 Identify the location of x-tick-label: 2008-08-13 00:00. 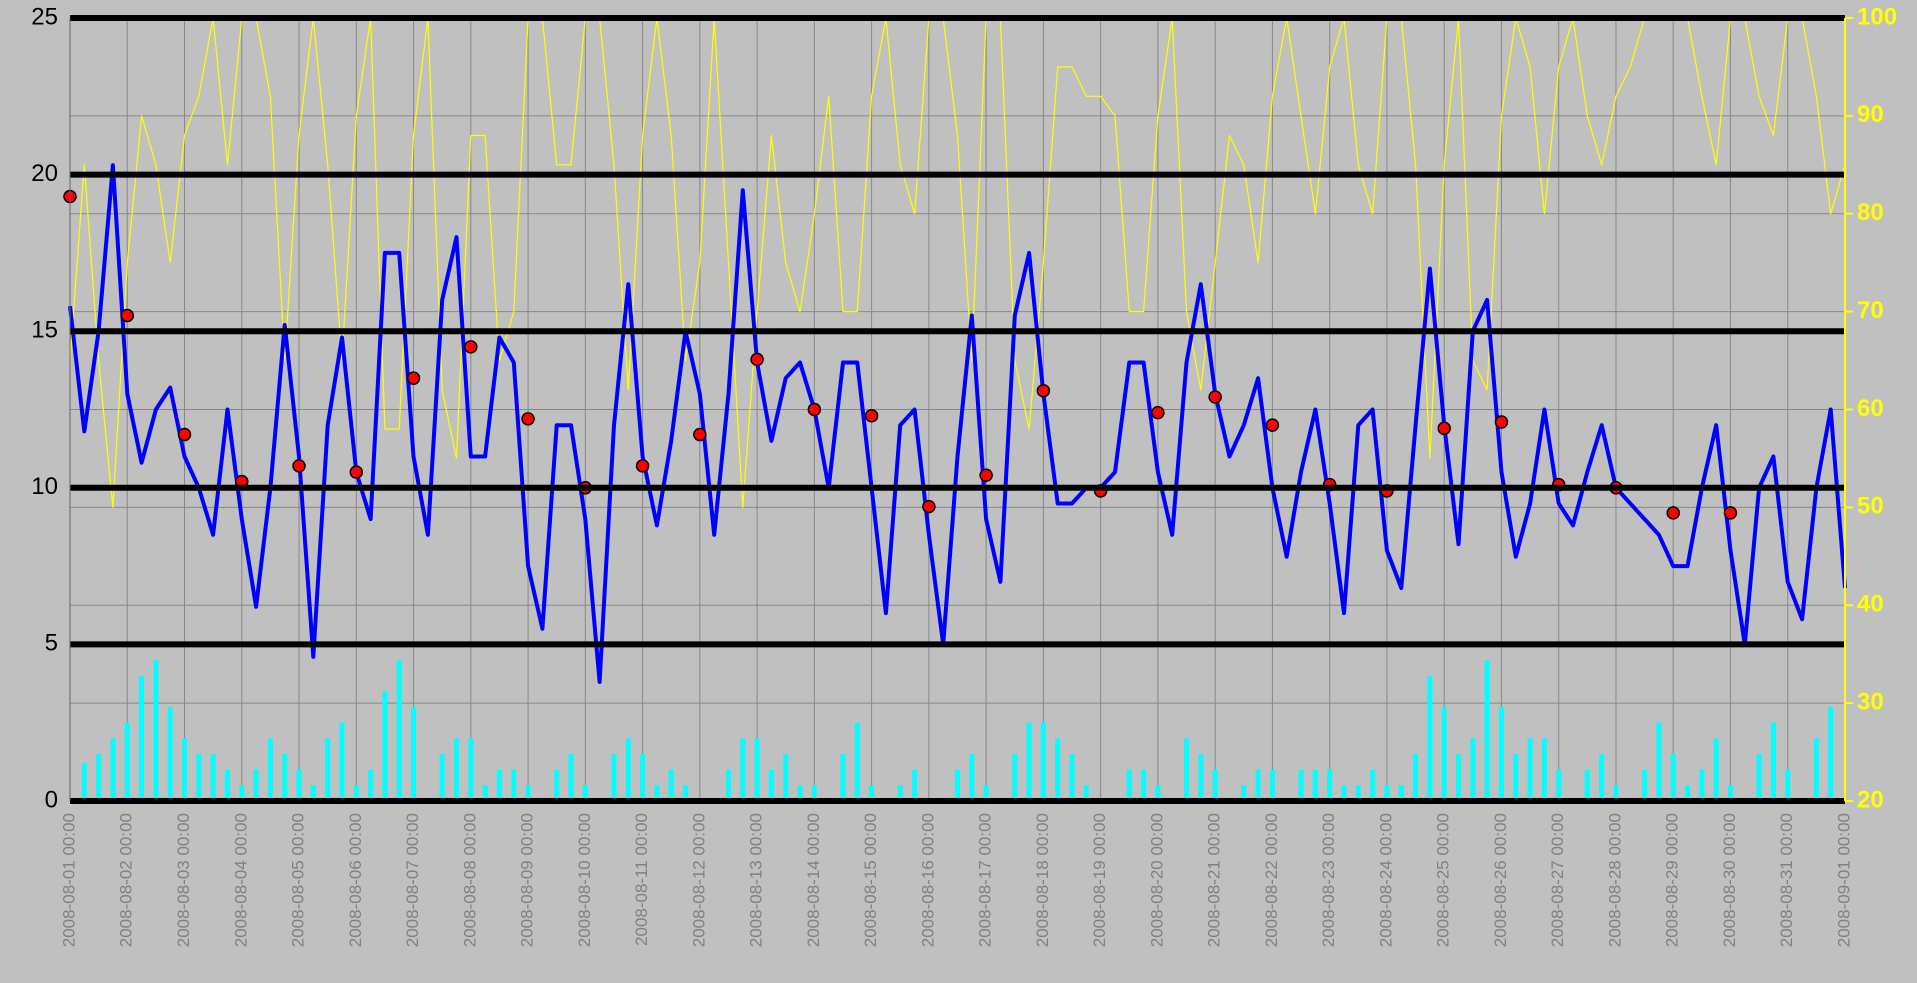
(756, 880).